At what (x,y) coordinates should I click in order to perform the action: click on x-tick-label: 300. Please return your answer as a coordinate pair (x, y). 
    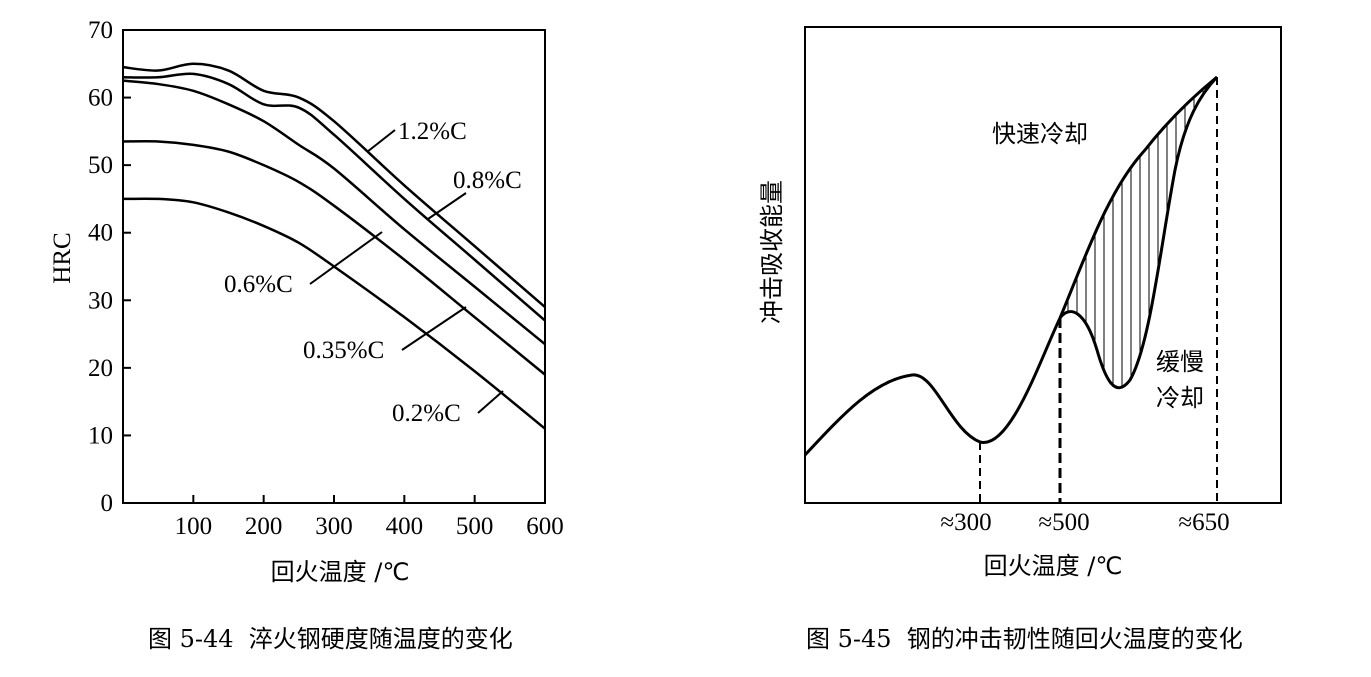
    Looking at the image, I should click on (334, 526).